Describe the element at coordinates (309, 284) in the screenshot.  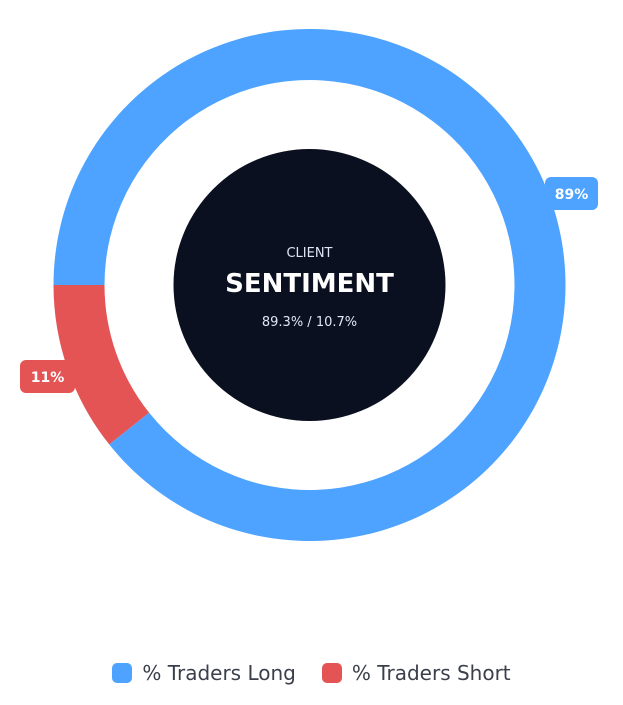
I see `center-title: SENTIMENT` at that location.